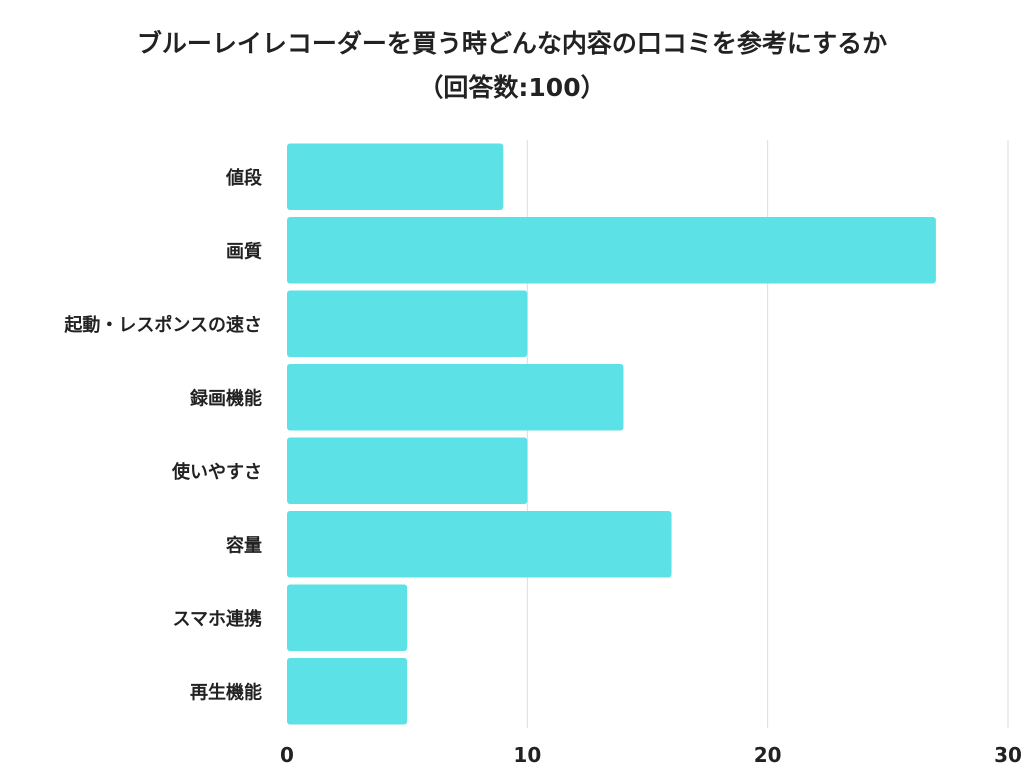  I want to click on category-label-3: 録画機能, so click(226, 398).